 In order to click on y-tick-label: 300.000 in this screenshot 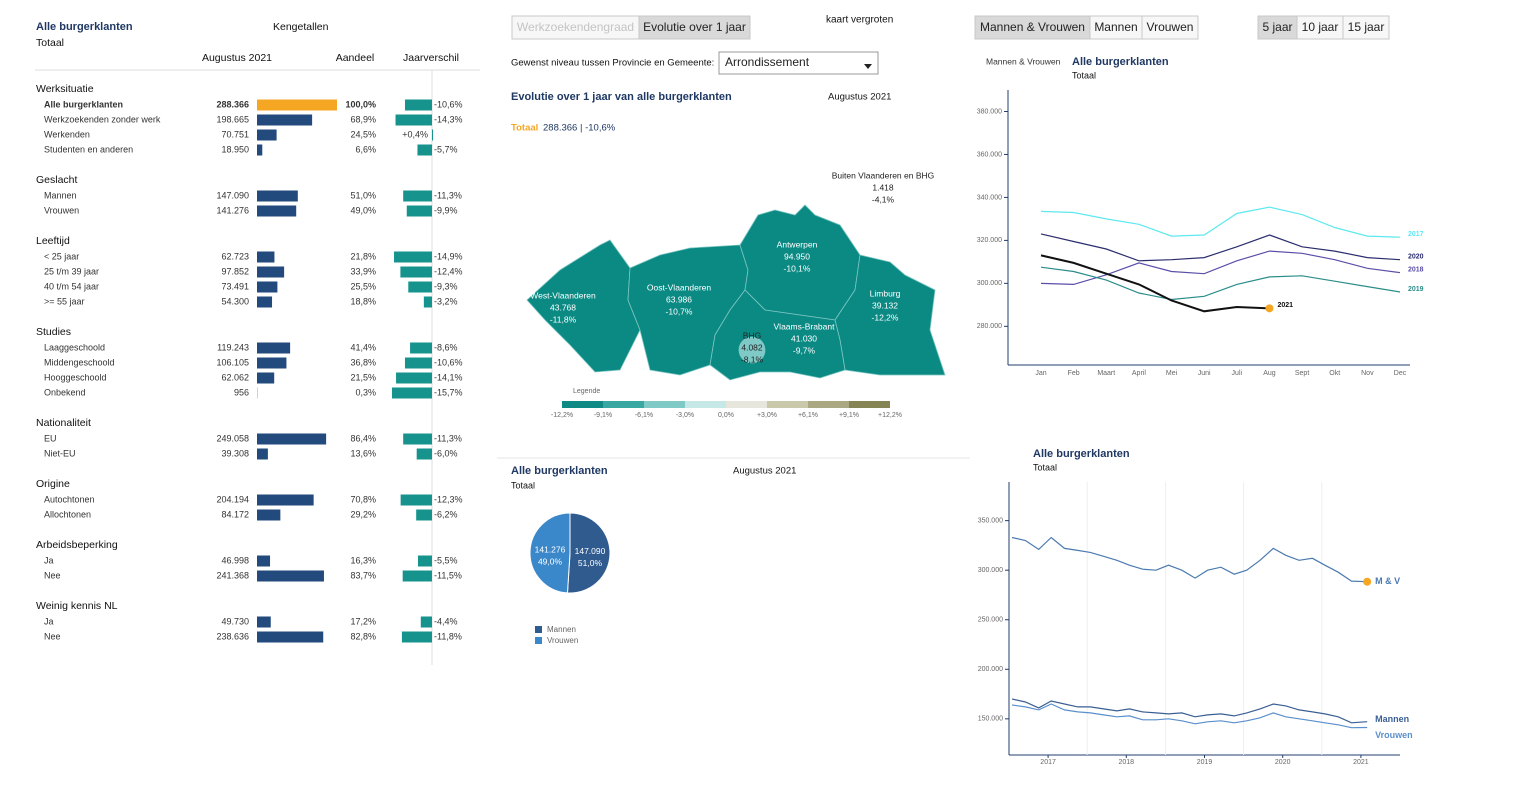, I will do `click(990, 570)`.